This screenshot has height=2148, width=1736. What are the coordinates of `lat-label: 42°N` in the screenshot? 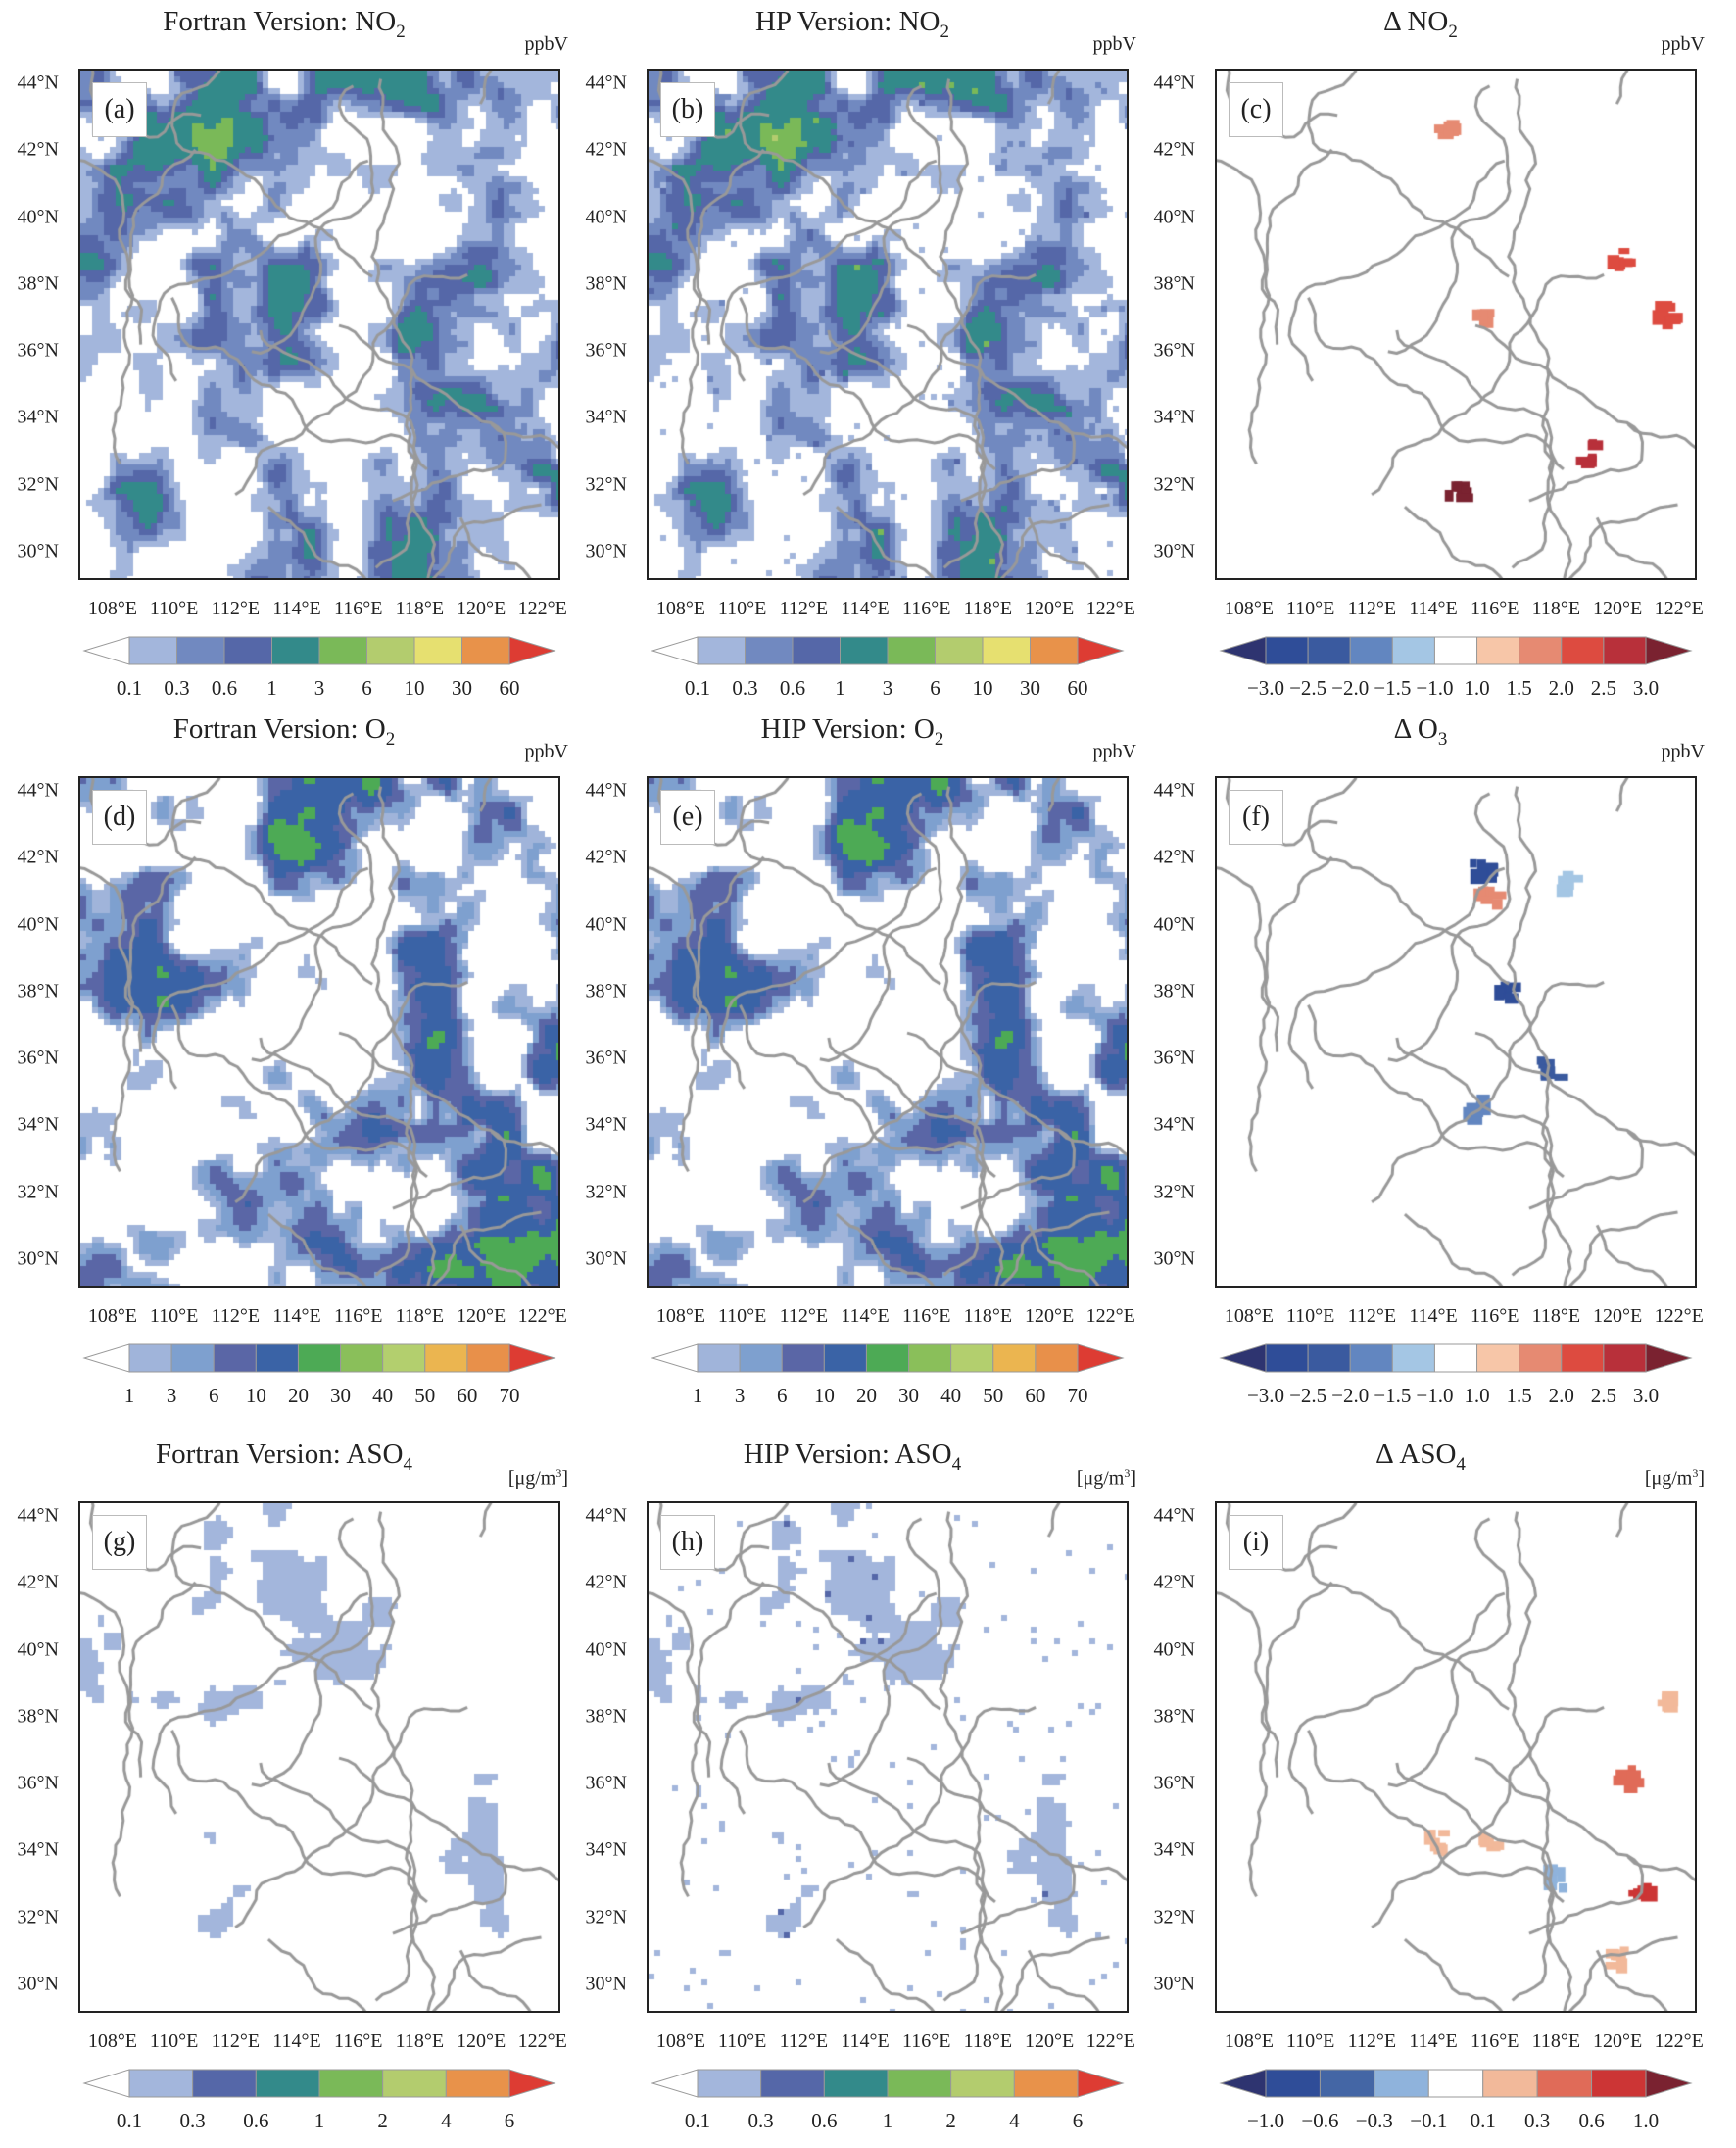 It's located at (1174, 1582).